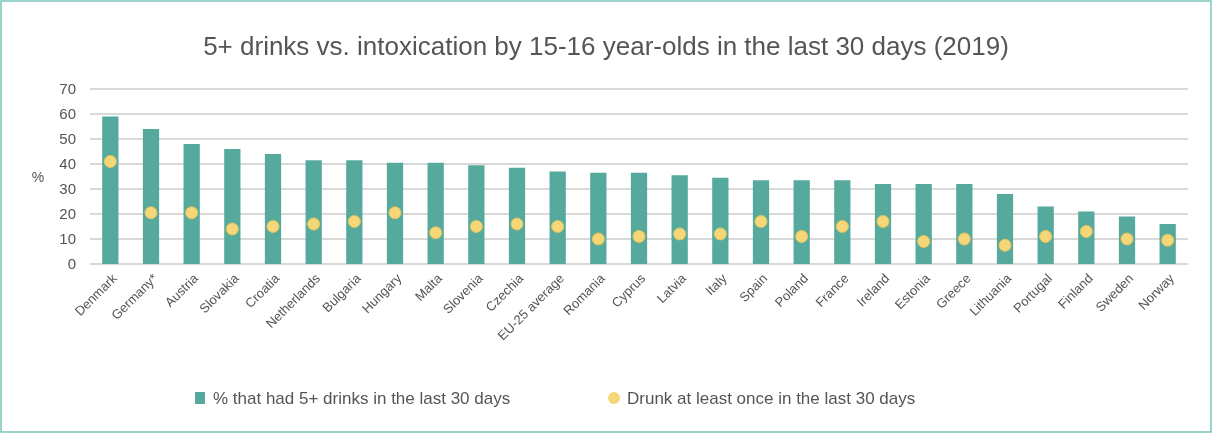 The image size is (1212, 433). I want to click on y-tick-label: 50, so click(67, 139).